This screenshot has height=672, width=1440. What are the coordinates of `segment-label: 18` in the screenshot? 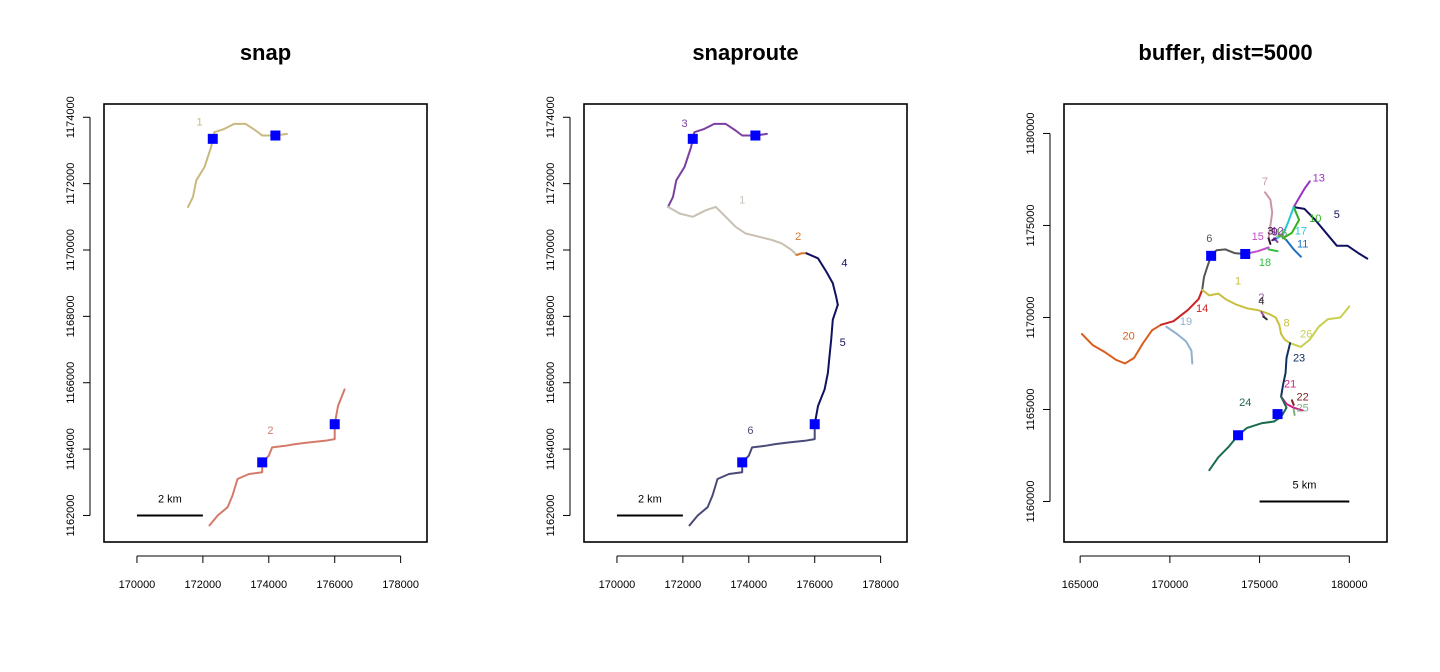 It's located at (1265, 263).